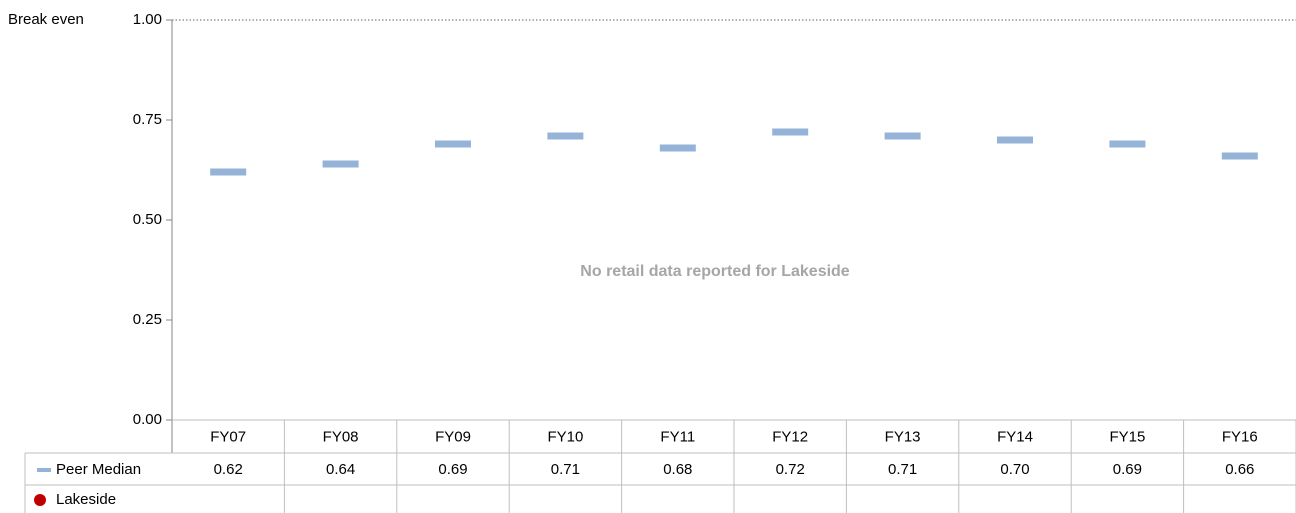 Image resolution: width=1296 pixels, height=513 pixels. I want to click on x-tick-label: FY10, so click(565, 436).